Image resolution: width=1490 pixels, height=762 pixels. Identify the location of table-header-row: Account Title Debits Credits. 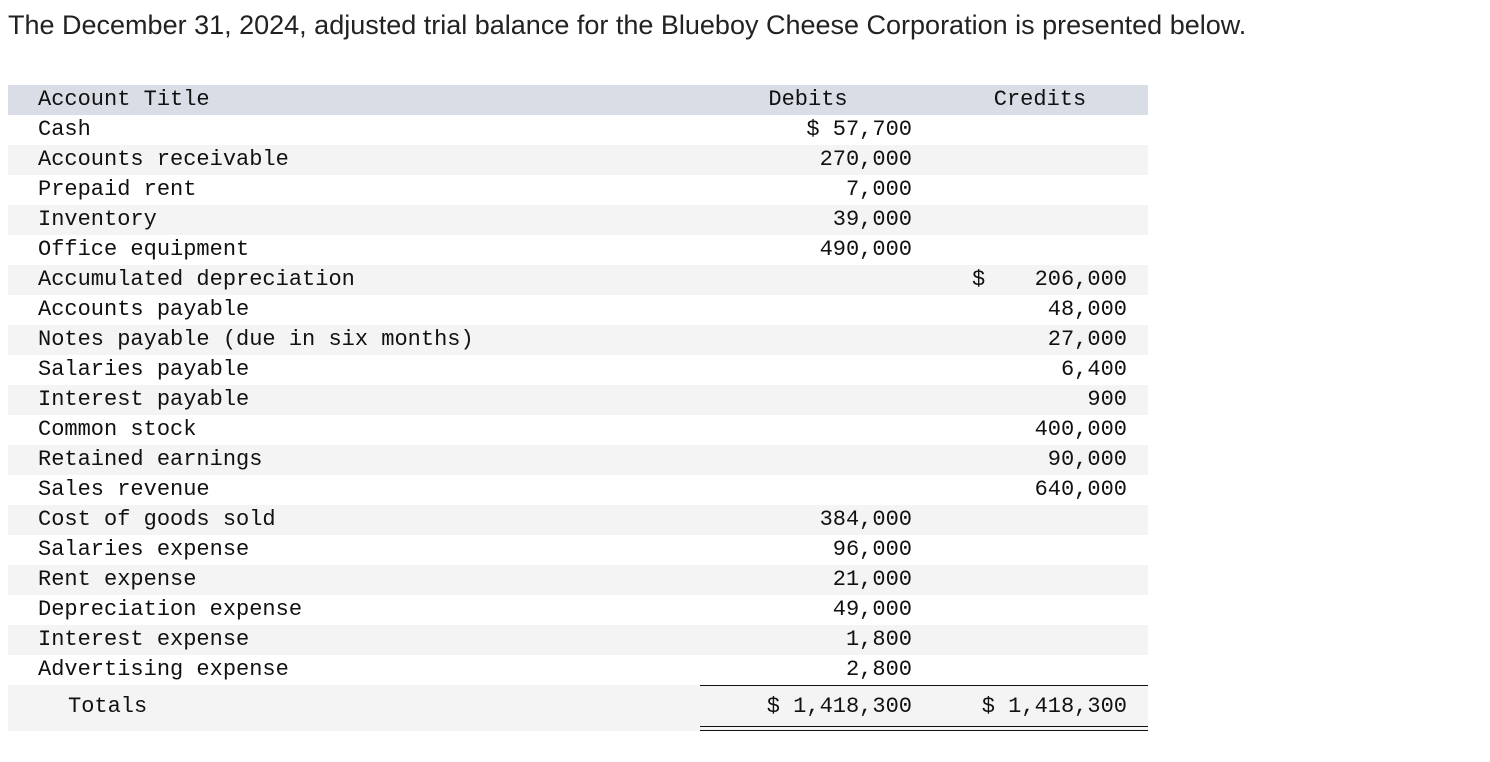
(578, 100).